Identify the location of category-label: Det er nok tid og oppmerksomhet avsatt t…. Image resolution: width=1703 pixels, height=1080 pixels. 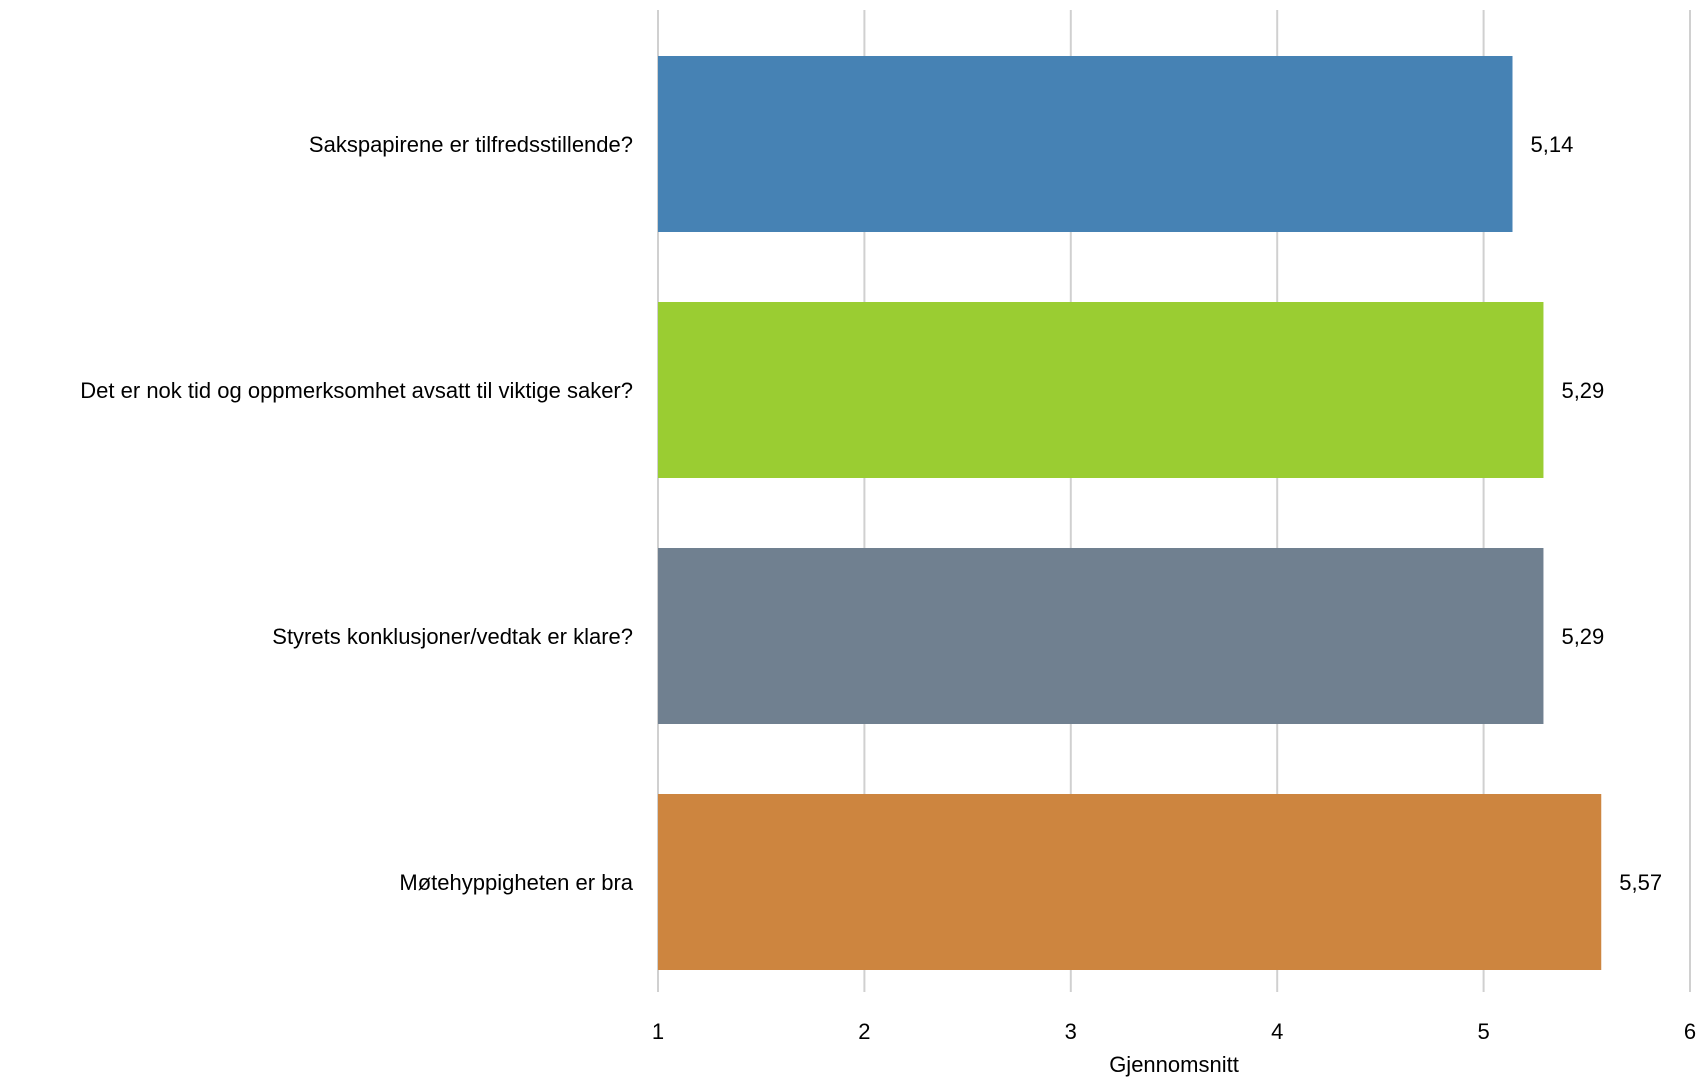
(356, 390).